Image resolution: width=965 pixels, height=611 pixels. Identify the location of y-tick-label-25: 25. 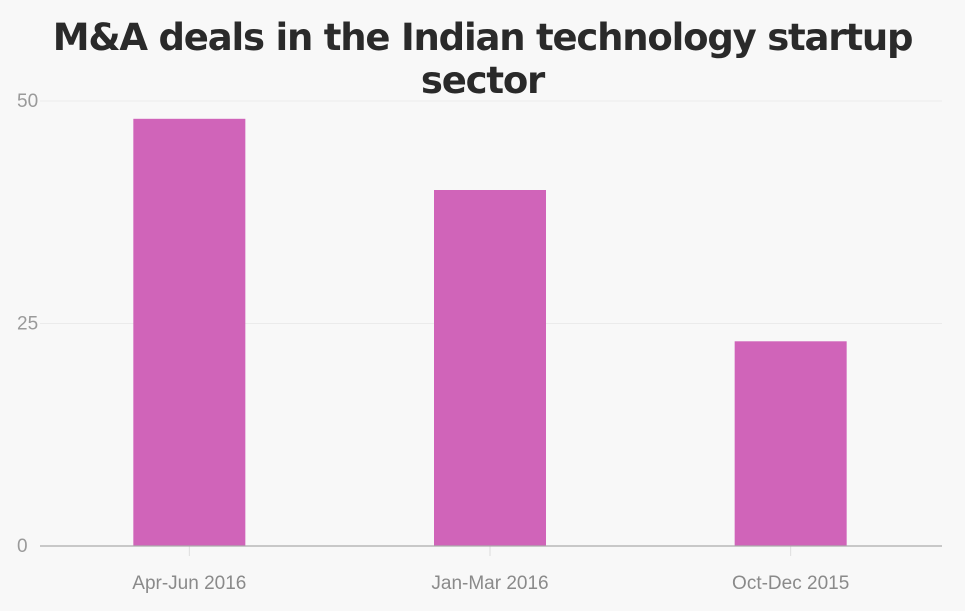
(27, 324).